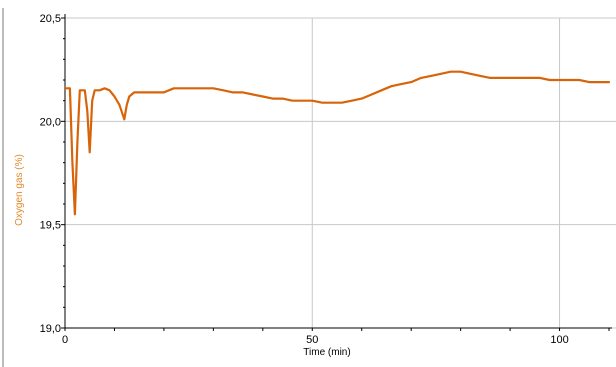 This screenshot has height=367, width=616. Describe the element at coordinates (65, 340) in the screenshot. I see `x-tick-label: 0` at that location.